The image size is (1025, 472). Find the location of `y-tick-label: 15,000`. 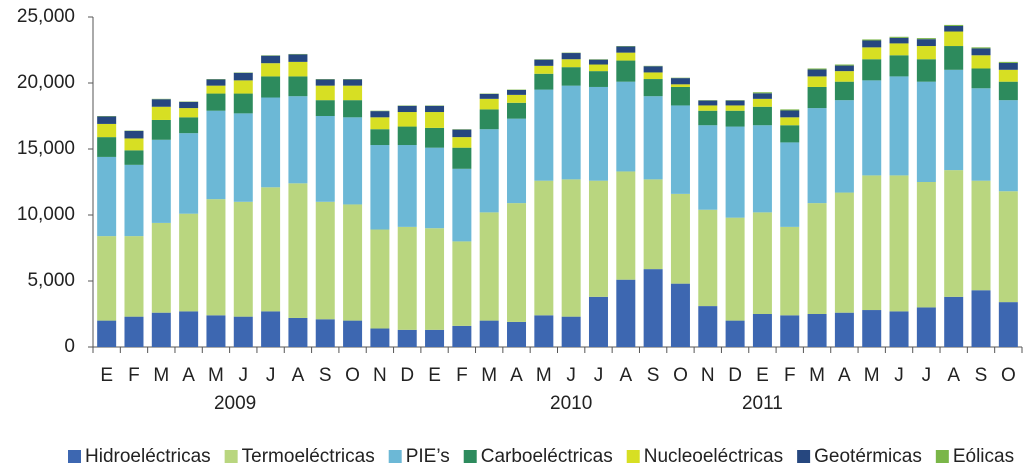

y-tick-label: 15,000 is located at coordinates (46, 148).